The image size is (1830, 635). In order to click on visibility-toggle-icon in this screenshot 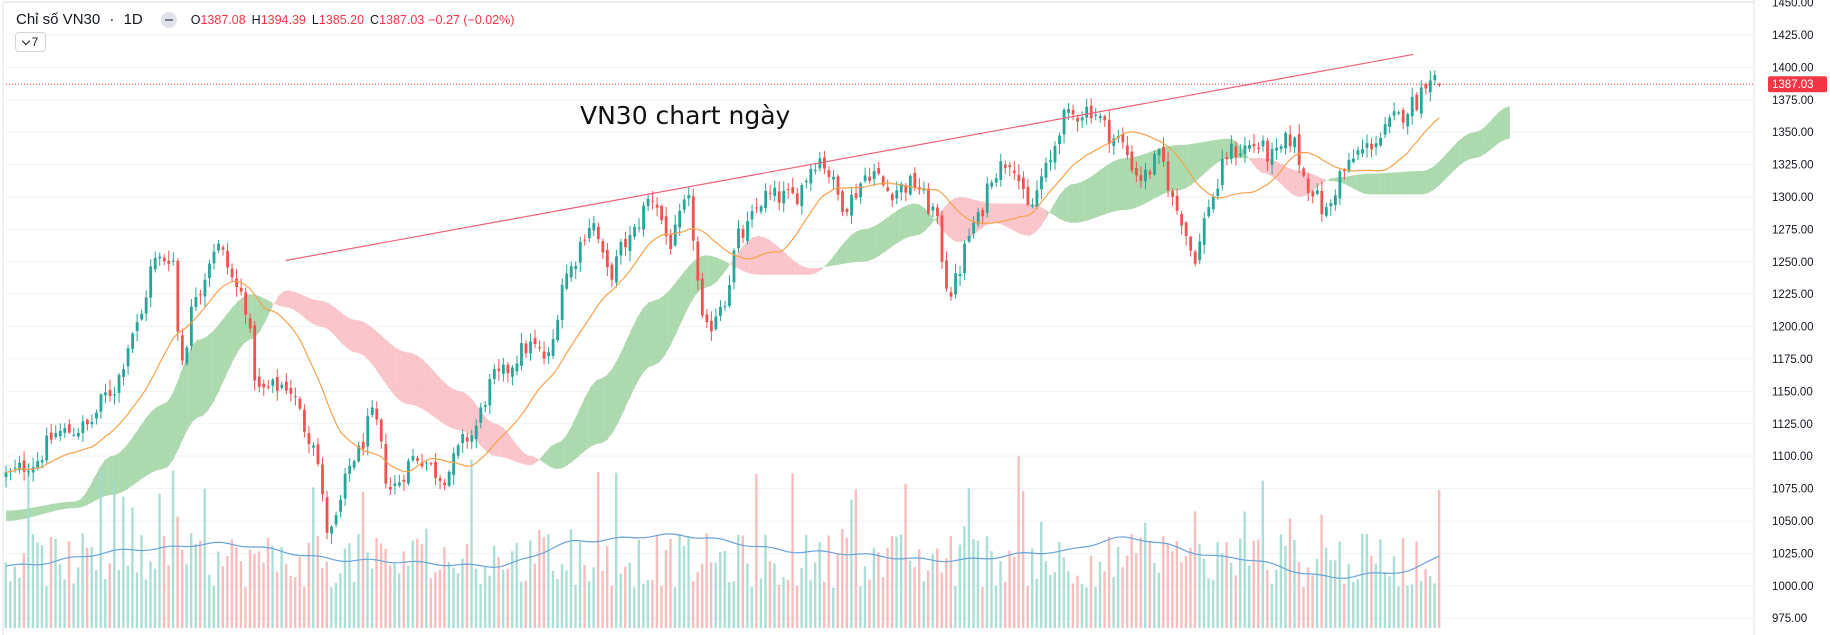, I will do `click(168, 19)`.